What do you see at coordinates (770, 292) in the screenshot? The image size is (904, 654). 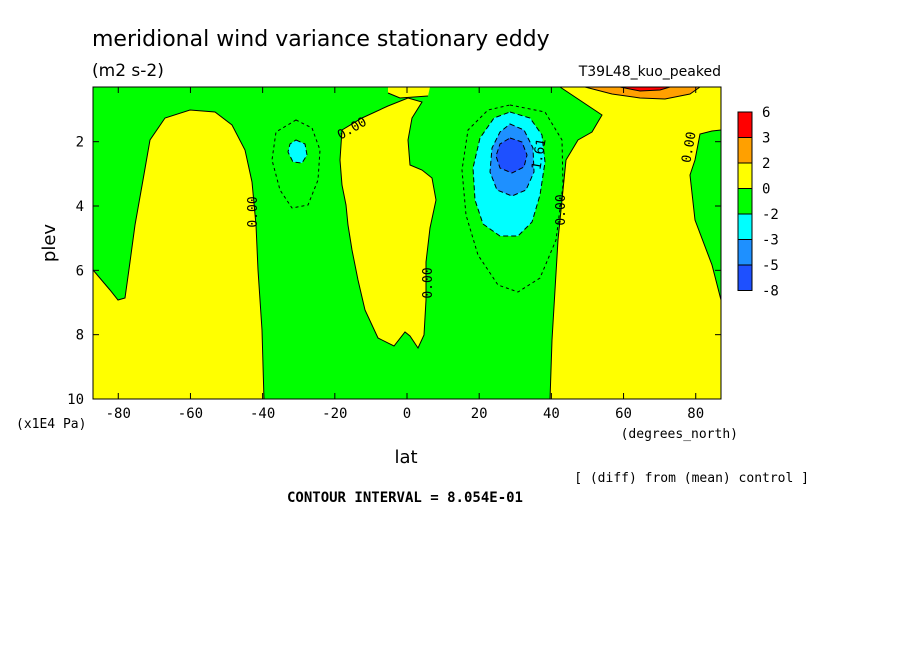 I see `colorbar-label: -8` at bounding box center [770, 292].